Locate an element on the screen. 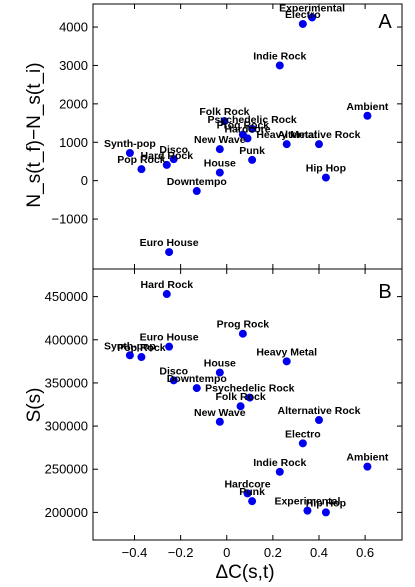 Image resolution: width=415 pixels, height=587 pixels. panel-a-letter: A is located at coordinates (385, 22).